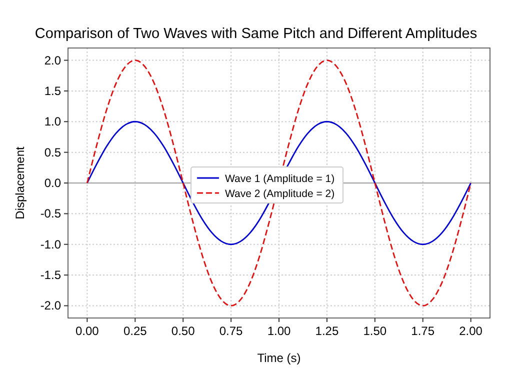 This screenshot has height=384, width=512. Describe the element at coordinates (279, 358) in the screenshot. I see `x-axis-title: Time (s)` at that location.